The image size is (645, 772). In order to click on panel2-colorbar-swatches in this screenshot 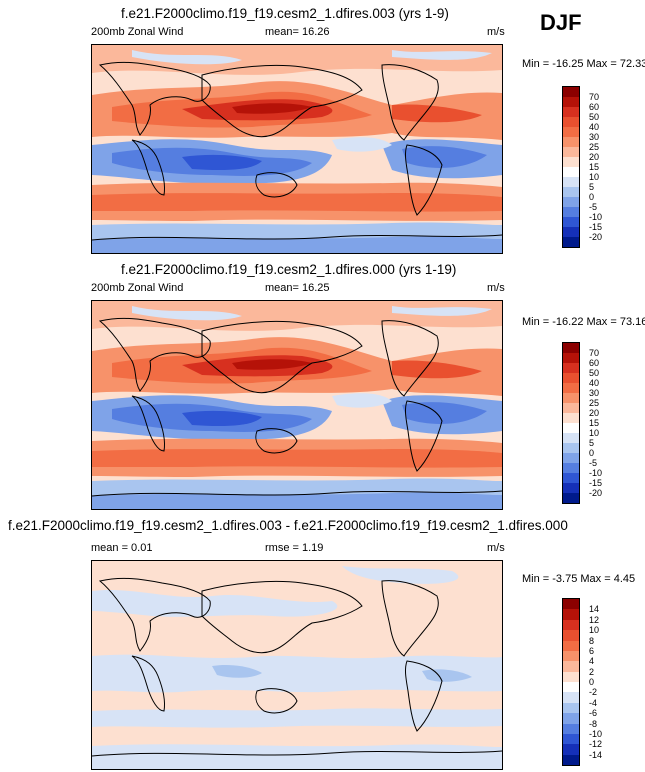, I will do `click(571, 423)`.